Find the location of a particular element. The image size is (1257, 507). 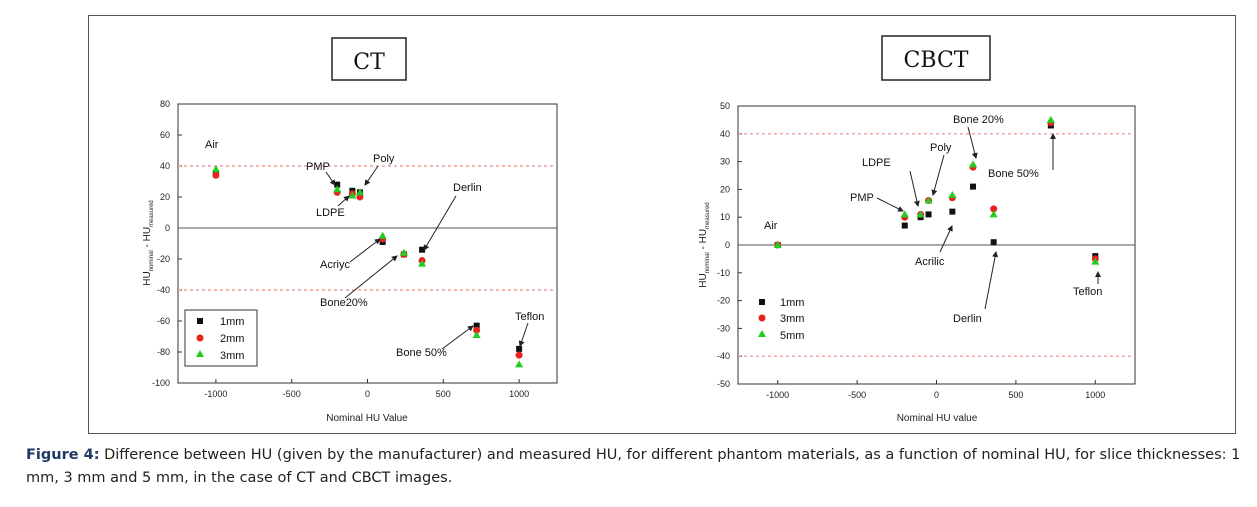

cbct-legend-label-3mm: 3mm is located at coordinates (792, 319).